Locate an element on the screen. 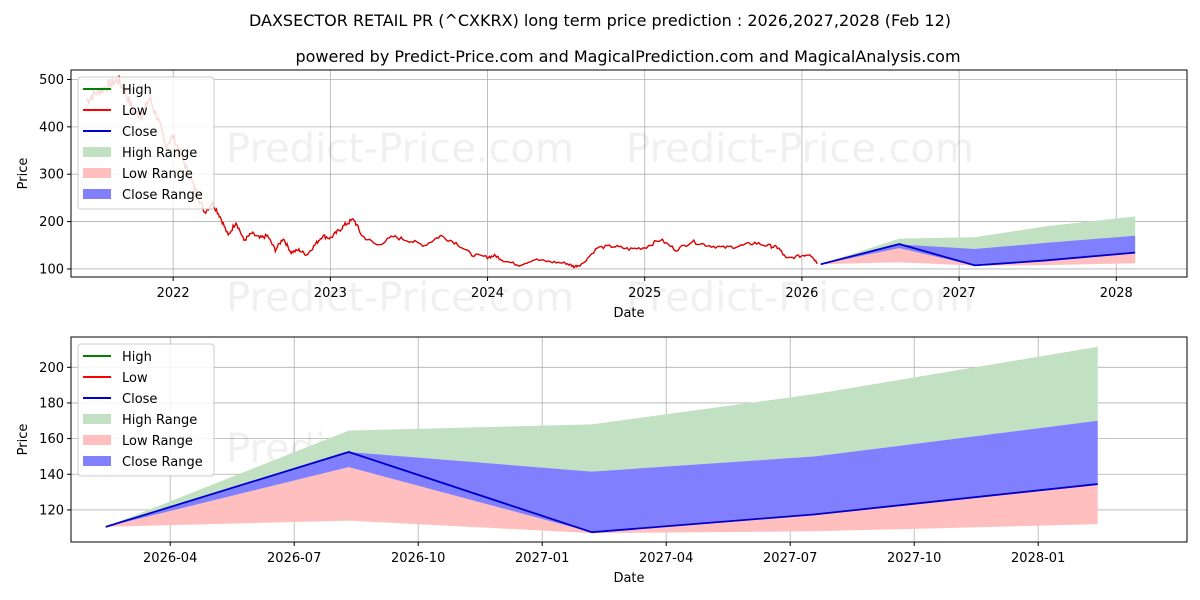 This screenshot has height=600, width=1200. y-tick-label: 300 is located at coordinates (51, 175).